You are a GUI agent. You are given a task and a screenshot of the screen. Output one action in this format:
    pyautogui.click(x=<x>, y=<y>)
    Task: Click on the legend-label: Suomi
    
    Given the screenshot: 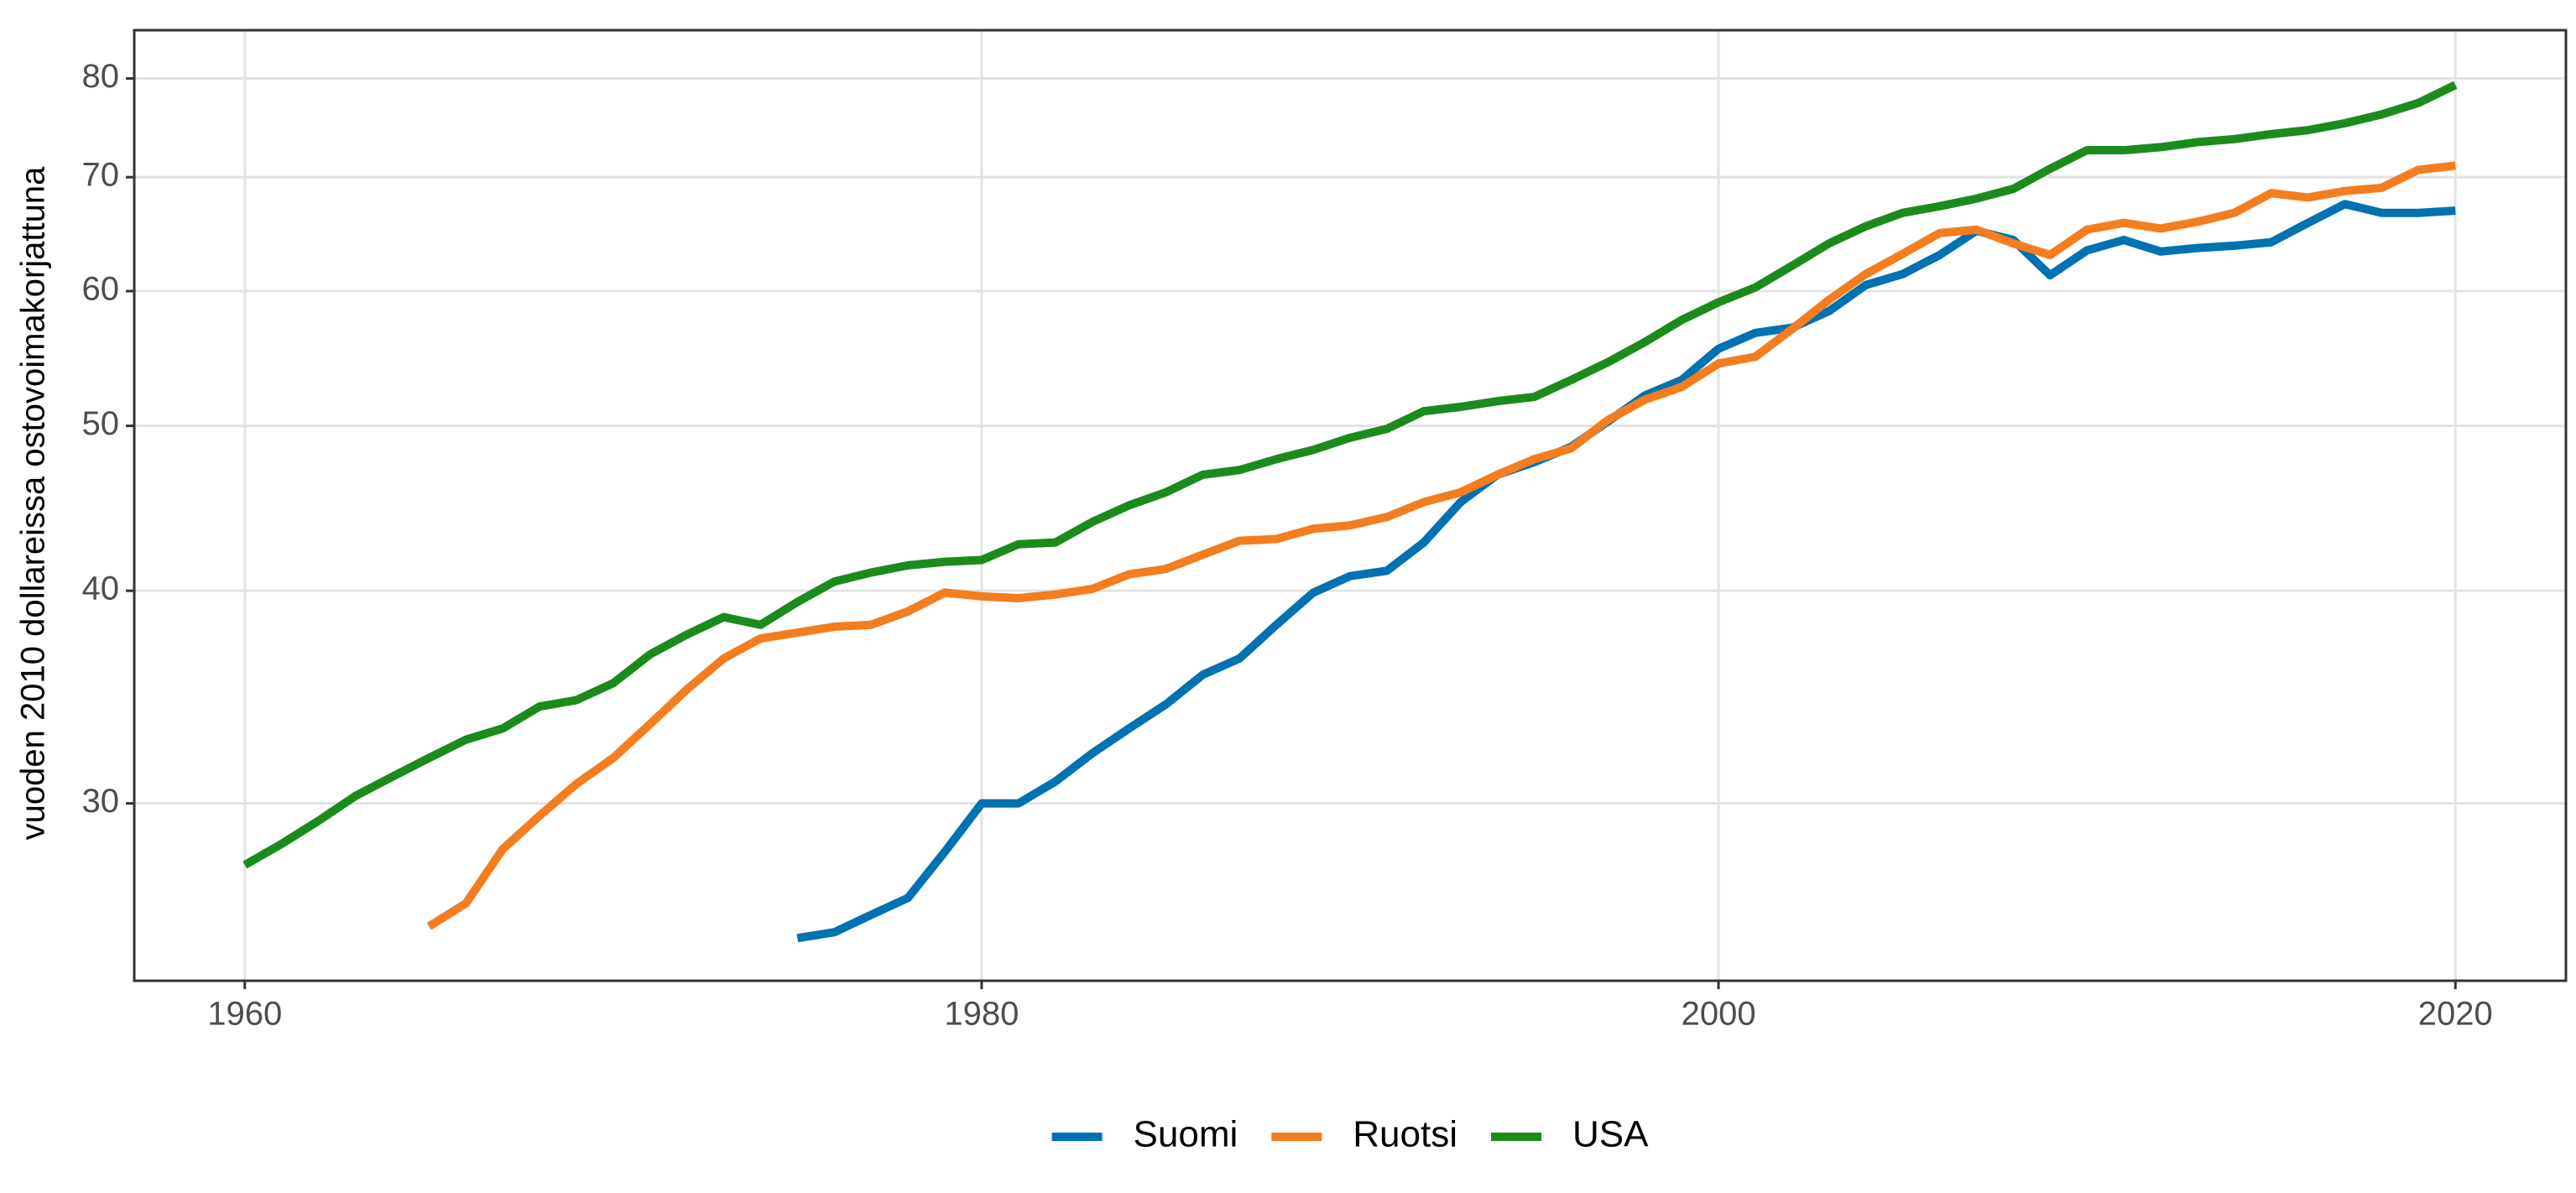 What is the action you would take?
    pyautogui.click(x=1186, y=1134)
    